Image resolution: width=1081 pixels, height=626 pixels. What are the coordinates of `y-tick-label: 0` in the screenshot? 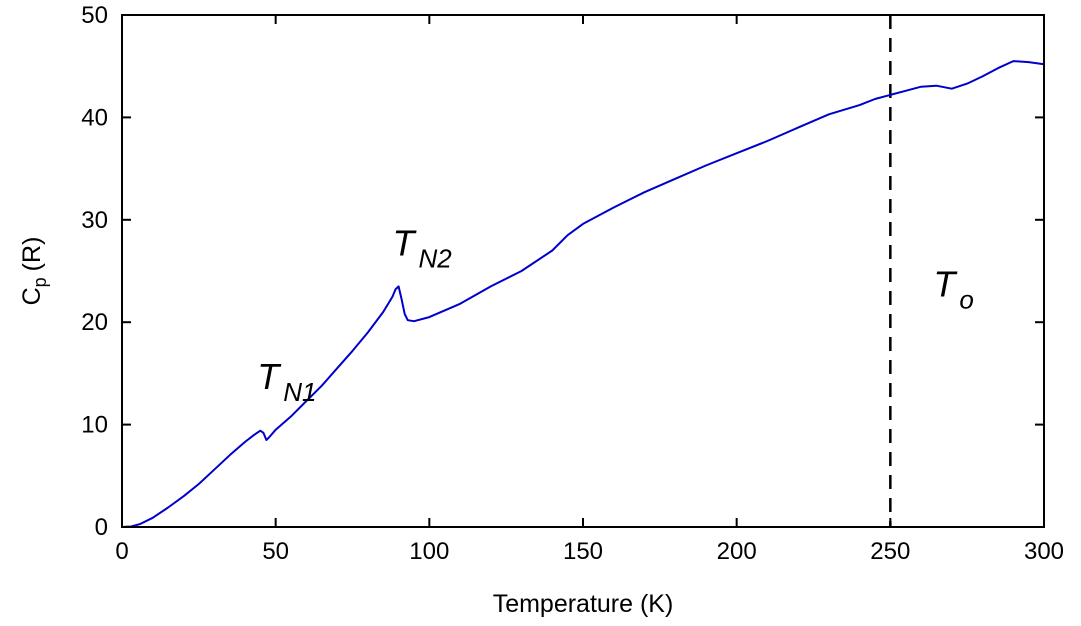 It's located at (101, 527).